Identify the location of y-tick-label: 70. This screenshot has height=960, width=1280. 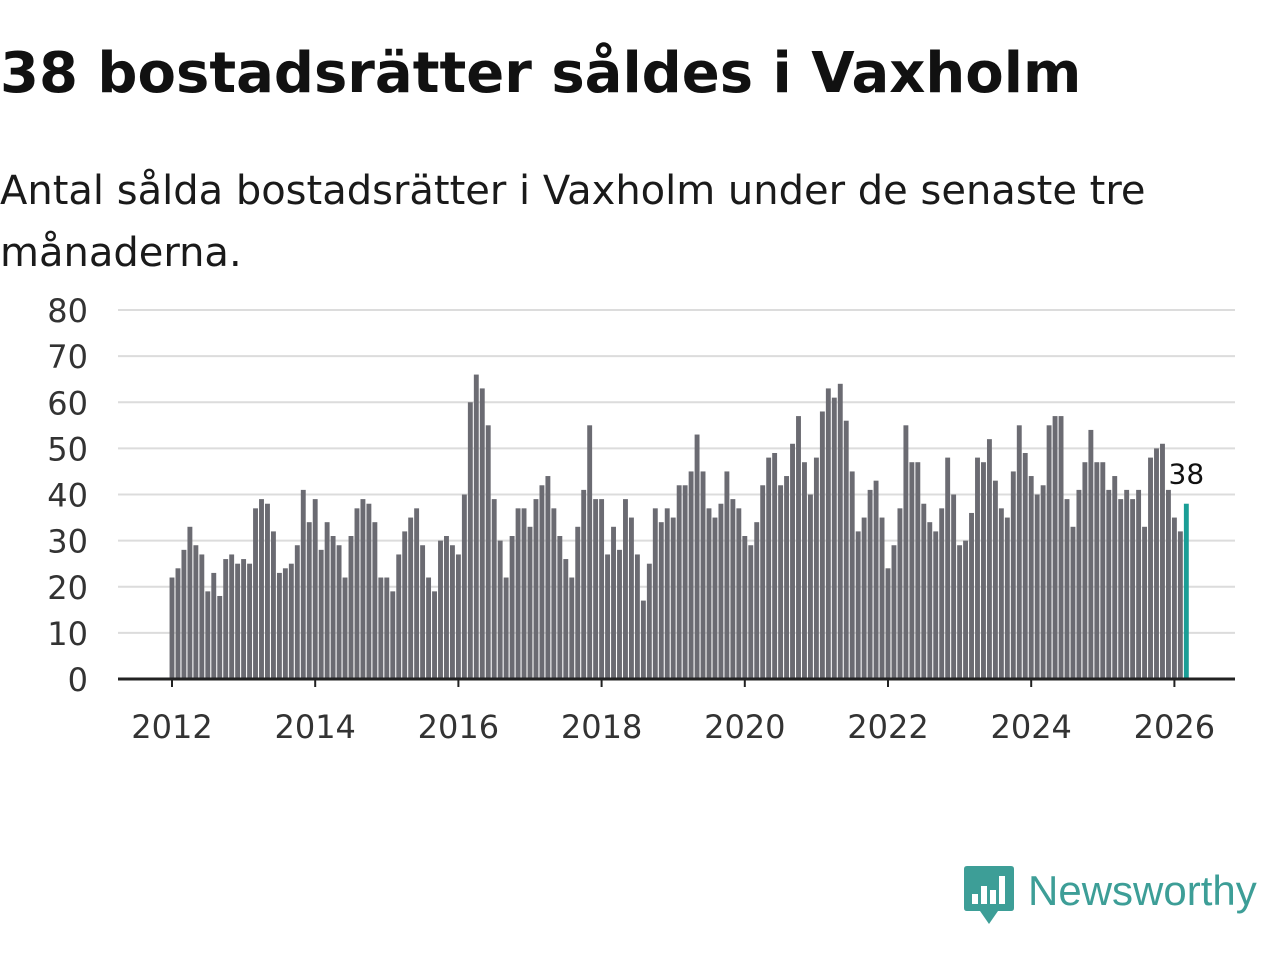
(67, 357).